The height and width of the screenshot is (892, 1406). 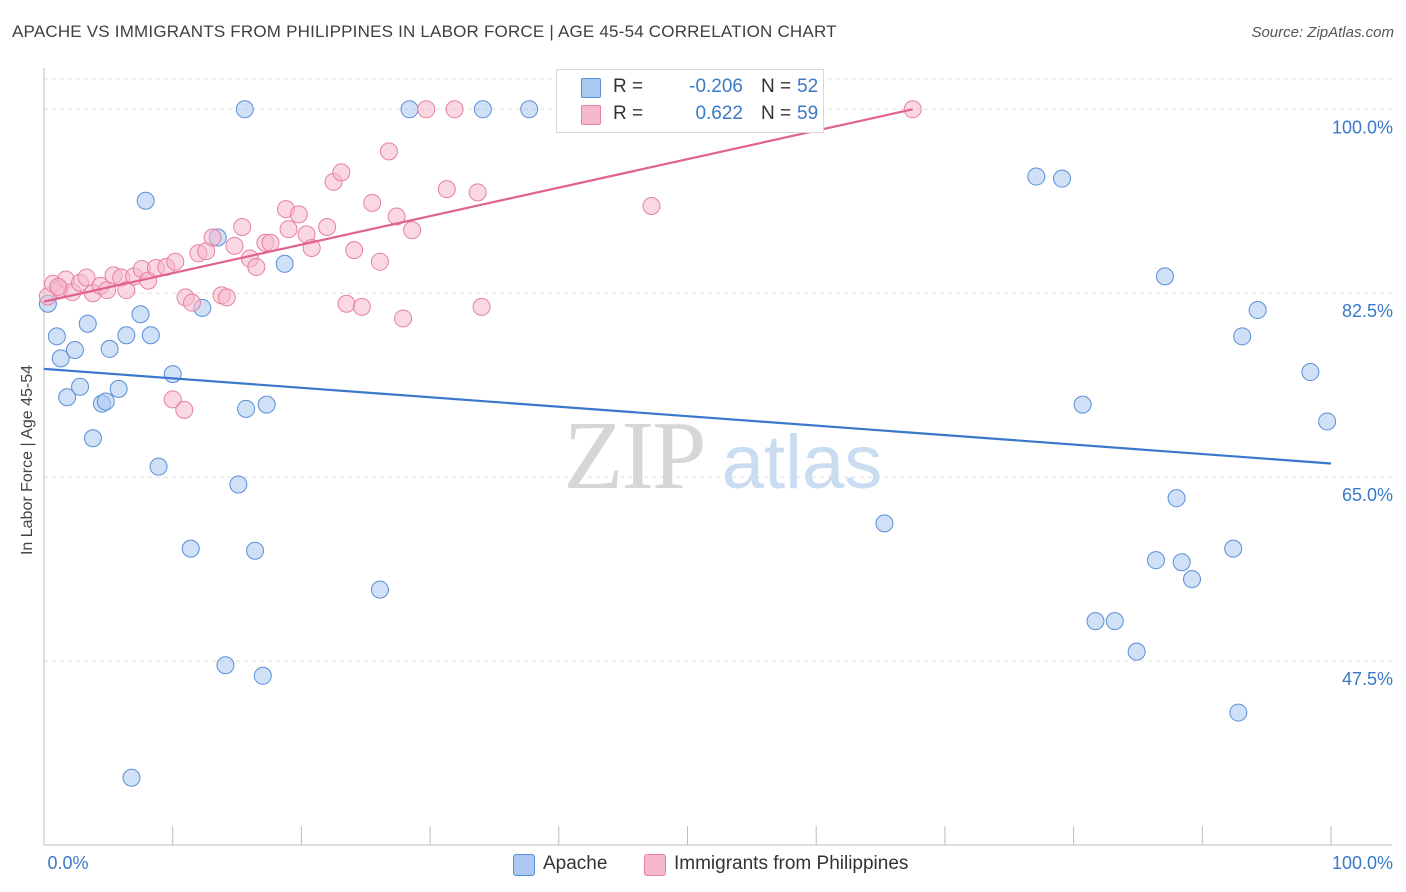 What do you see at coordinates (1367, 679) in the screenshot?
I see `y-tick-label: 47.5%` at bounding box center [1367, 679].